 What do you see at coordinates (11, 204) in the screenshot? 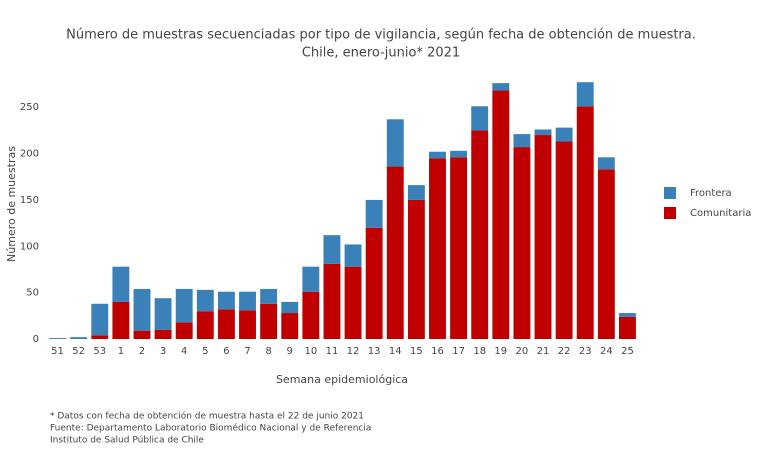
I see `y-axis-title: Número de muestras` at bounding box center [11, 204].